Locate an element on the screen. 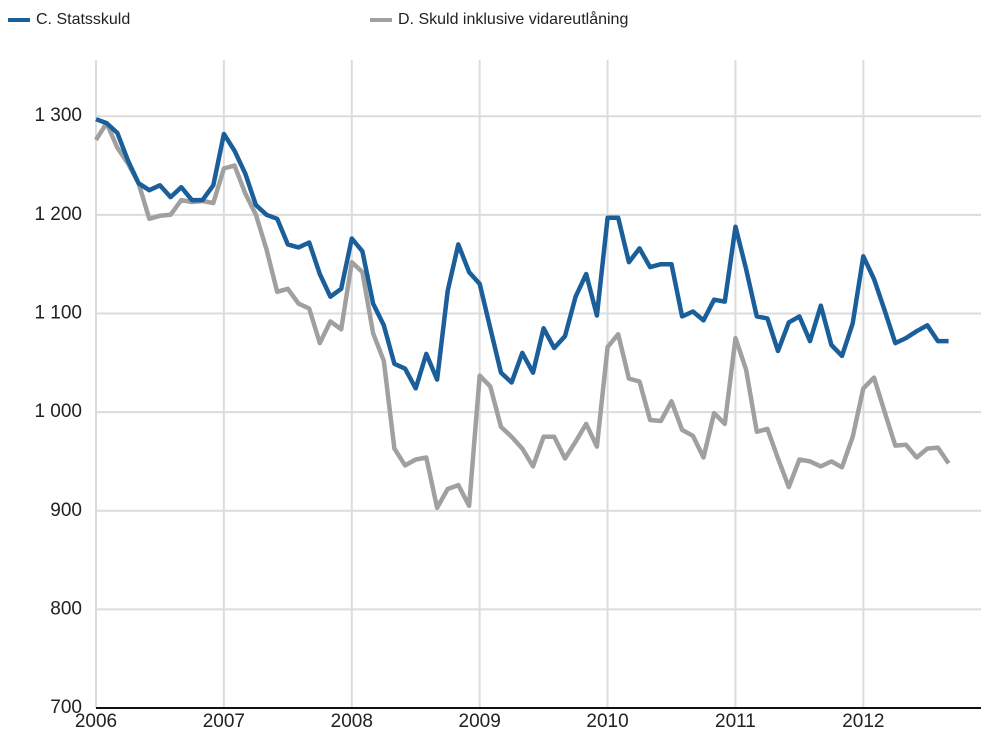 The width and height of the screenshot is (981, 733). x-tick-label: 2010 is located at coordinates (607, 721).